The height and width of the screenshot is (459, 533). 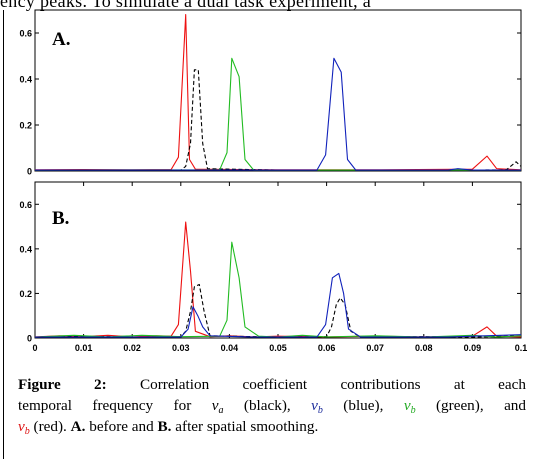 I want to click on caption-text-freq: temporal frequency for, so click(x=115, y=405).